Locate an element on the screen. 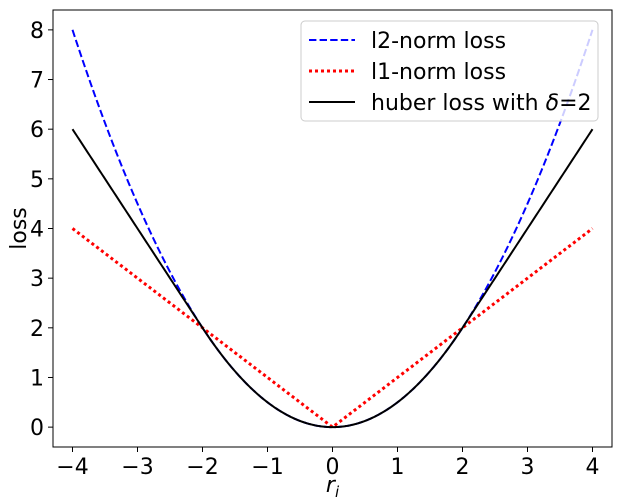 This screenshot has height=503, width=621. x-tick-label: −1 is located at coordinates (267, 467).